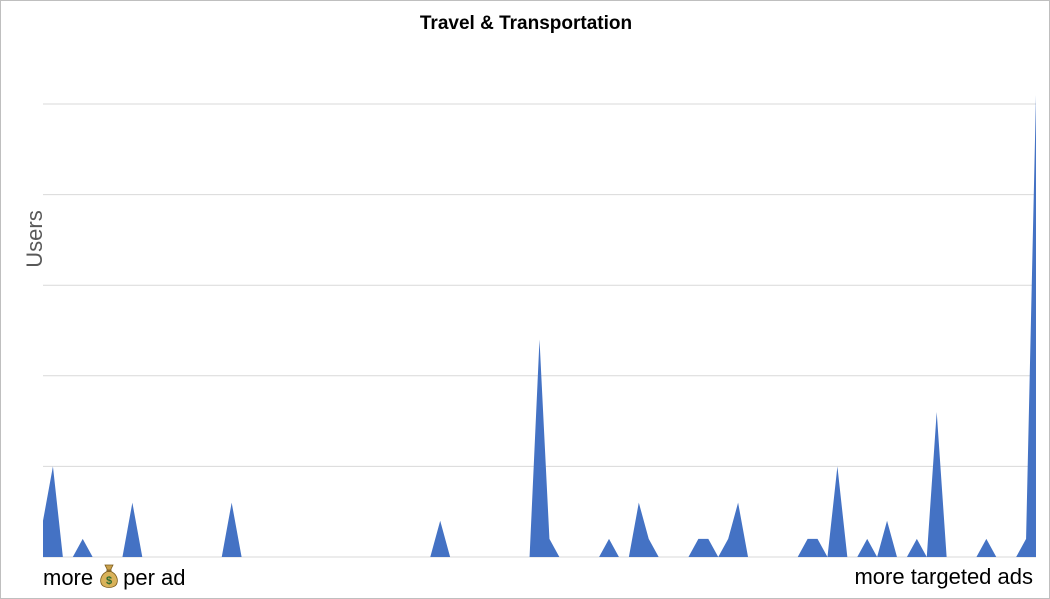 The height and width of the screenshot is (599, 1050). What do you see at coordinates (526, 23) in the screenshot?
I see `chart-title: Travel & Transportation` at bounding box center [526, 23].